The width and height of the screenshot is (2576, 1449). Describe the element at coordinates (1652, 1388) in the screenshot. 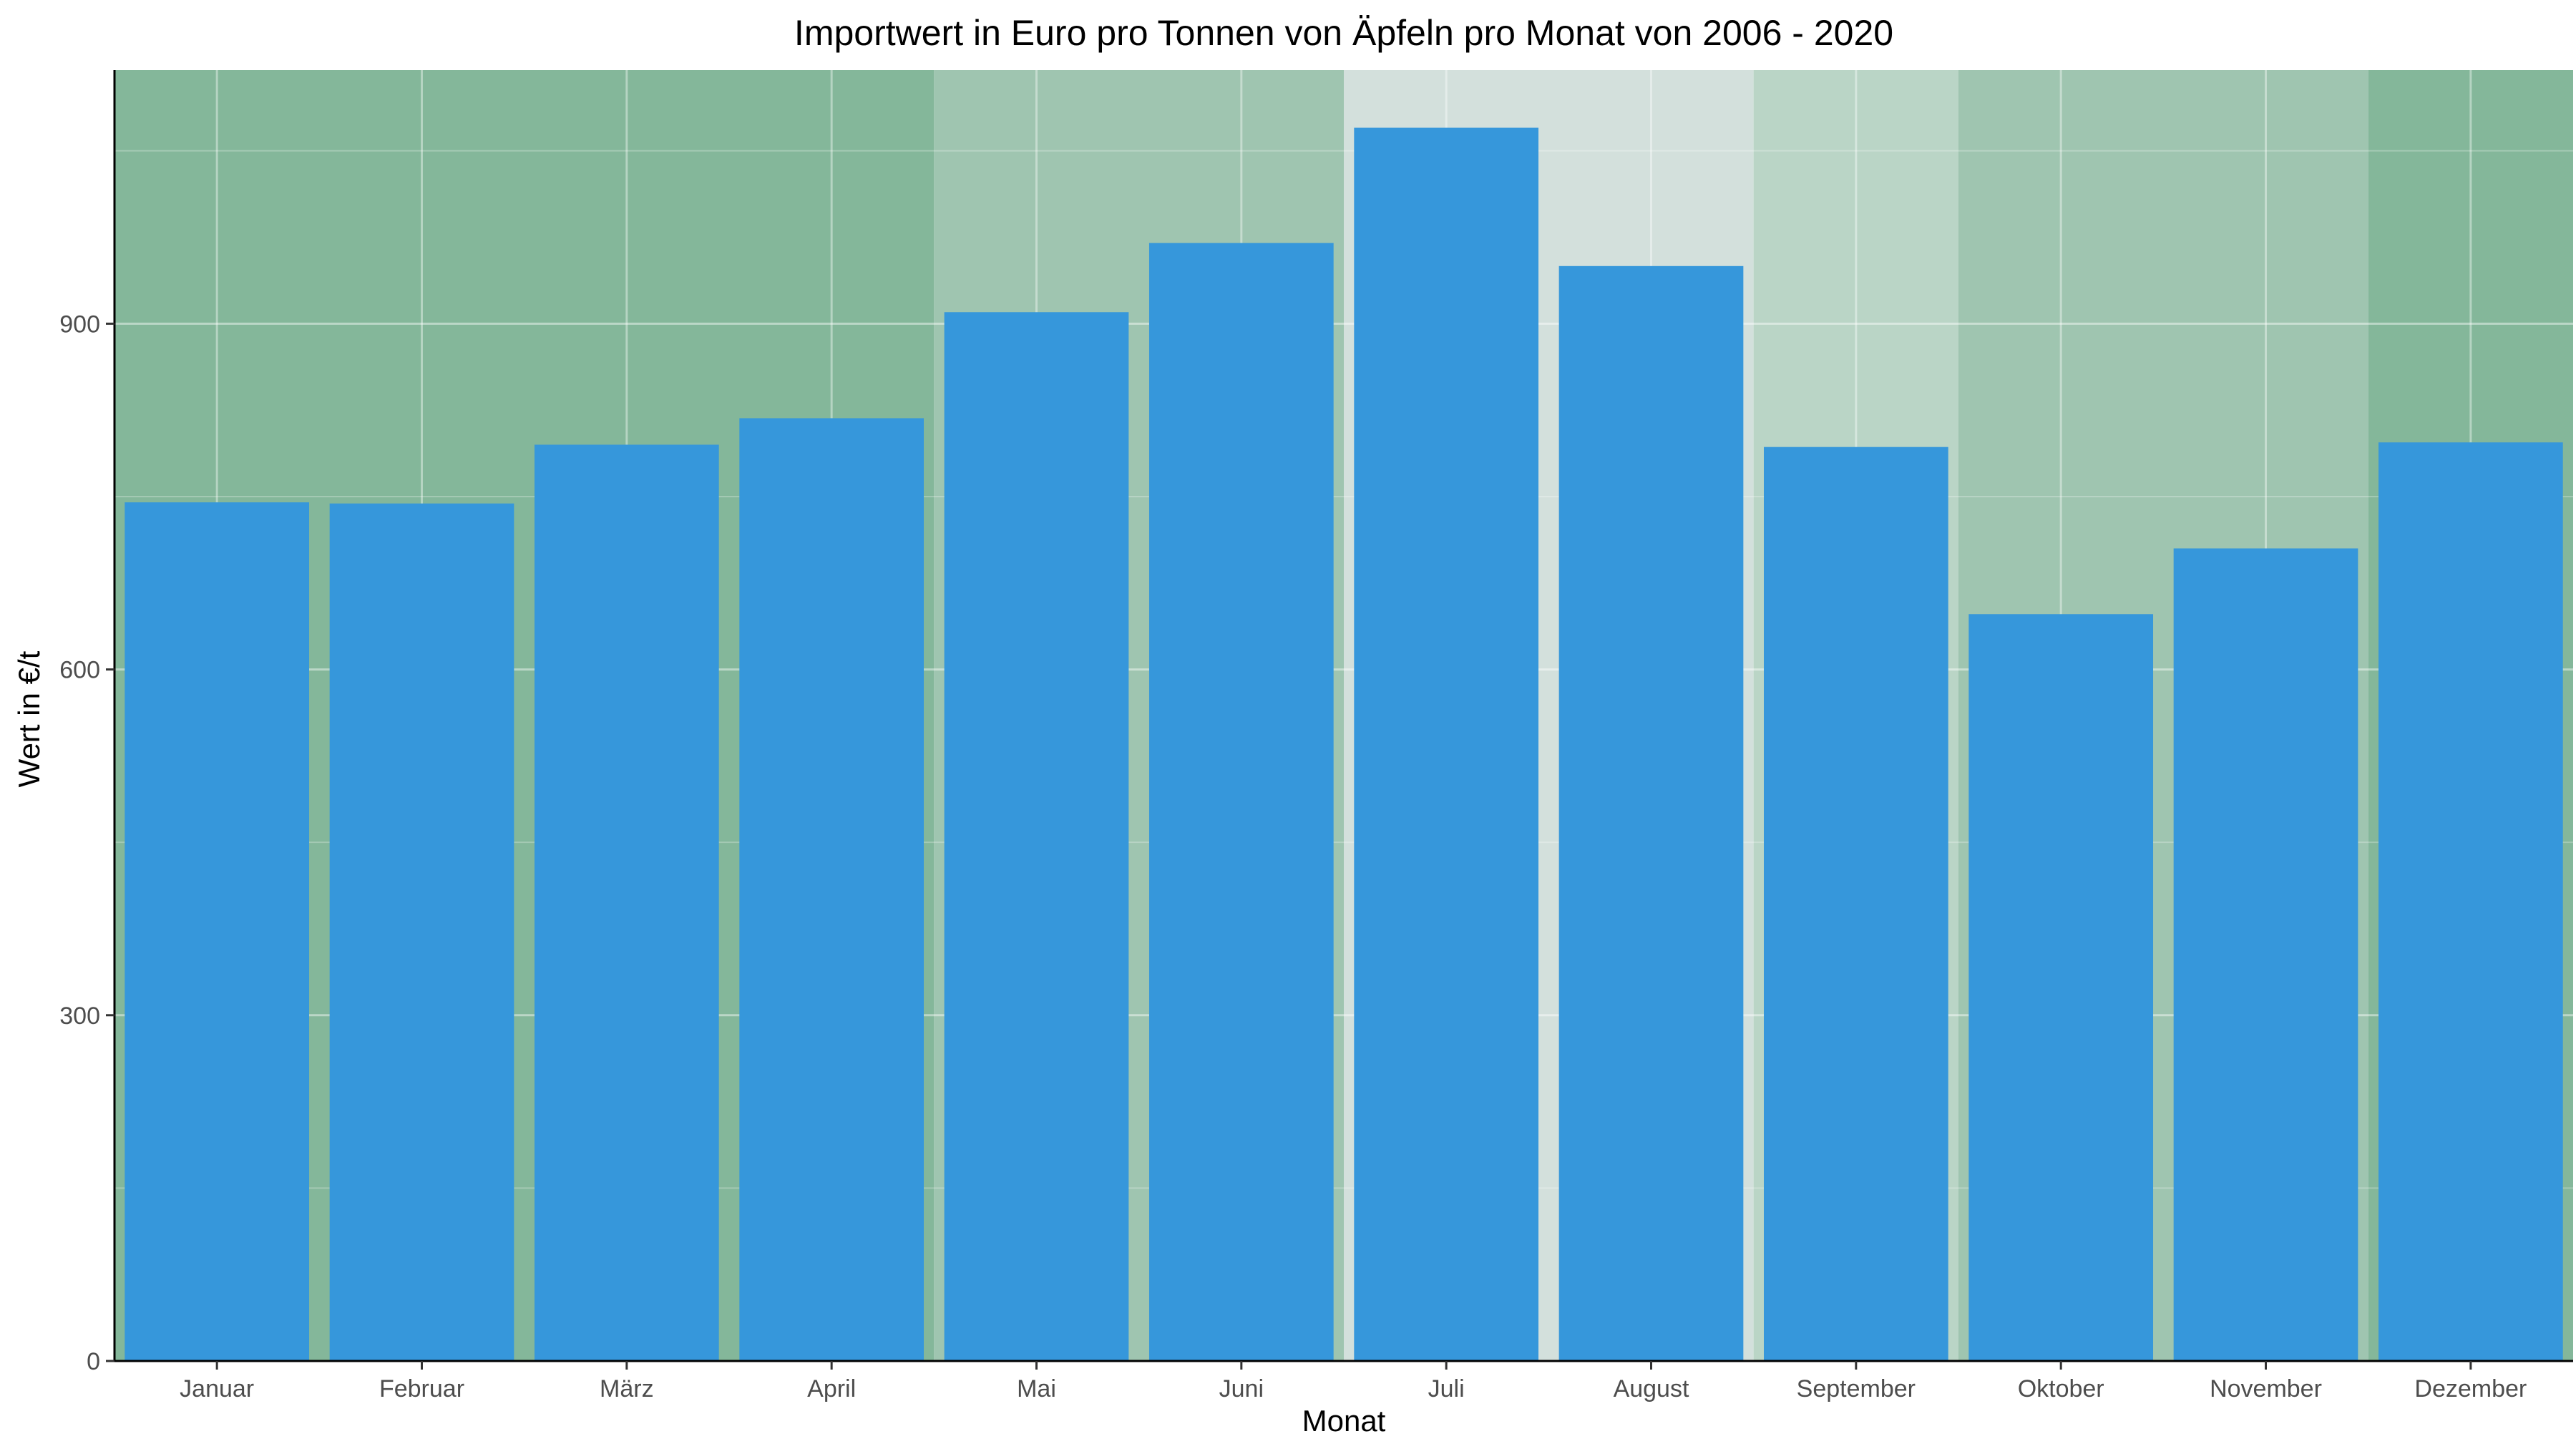

I see `x-tick-label: August` at that location.